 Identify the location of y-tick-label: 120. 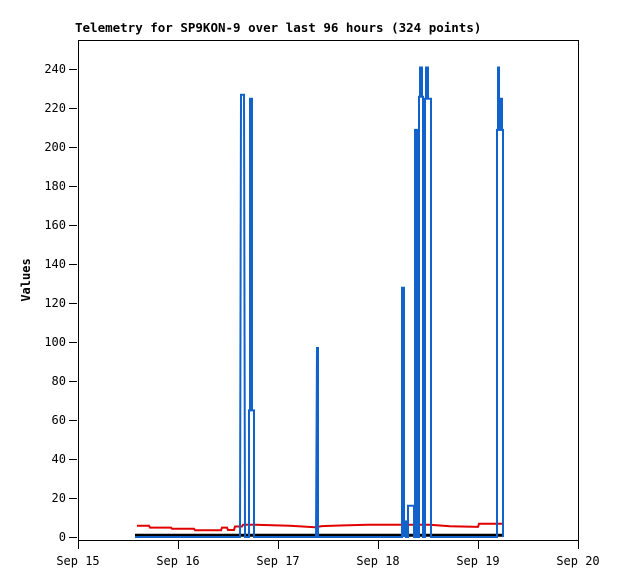
(55, 303).